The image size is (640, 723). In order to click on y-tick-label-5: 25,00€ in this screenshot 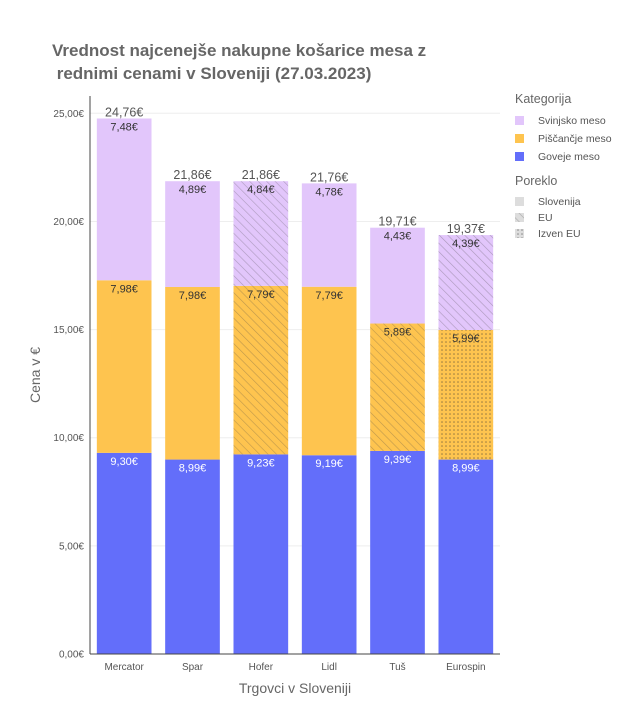, I will do `click(68, 114)`.